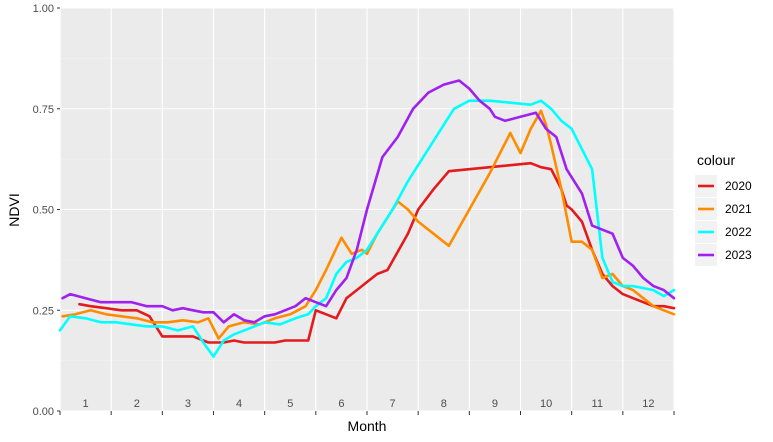  I want to click on month-label: 3, so click(188, 404).